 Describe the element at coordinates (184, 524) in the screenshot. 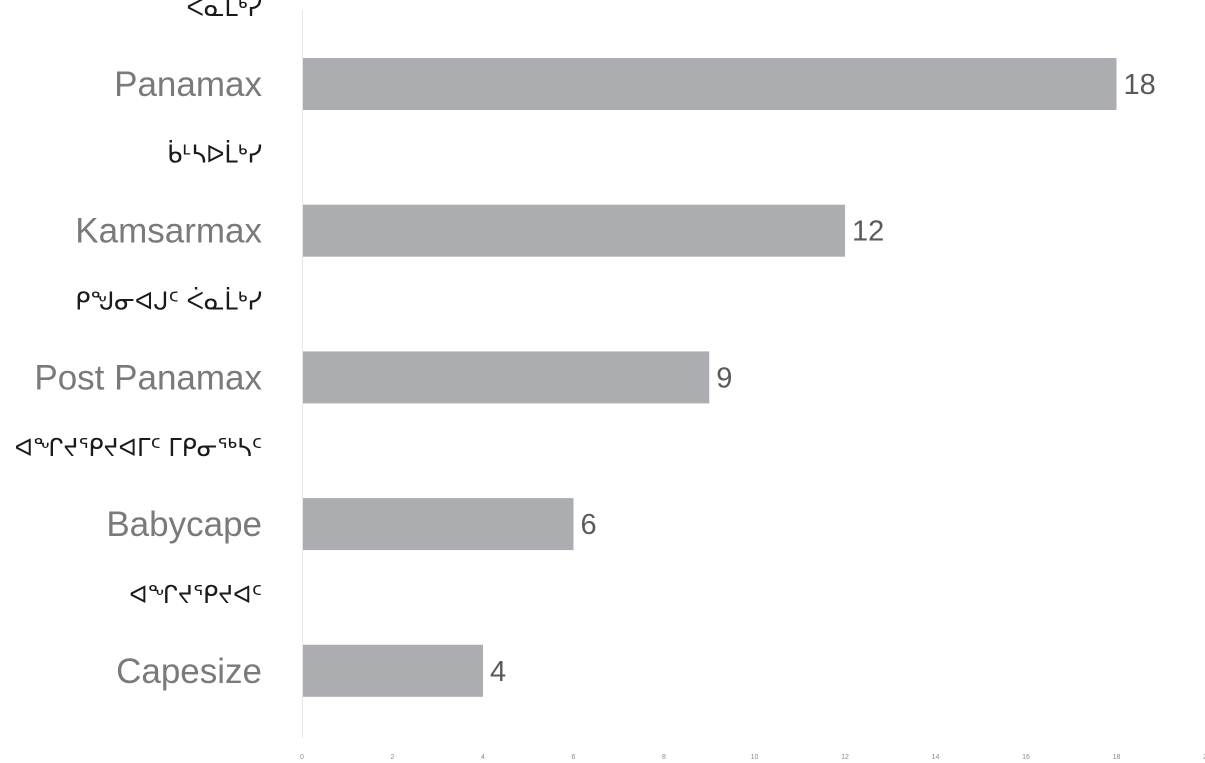

I see `category-label: Babycape` at that location.